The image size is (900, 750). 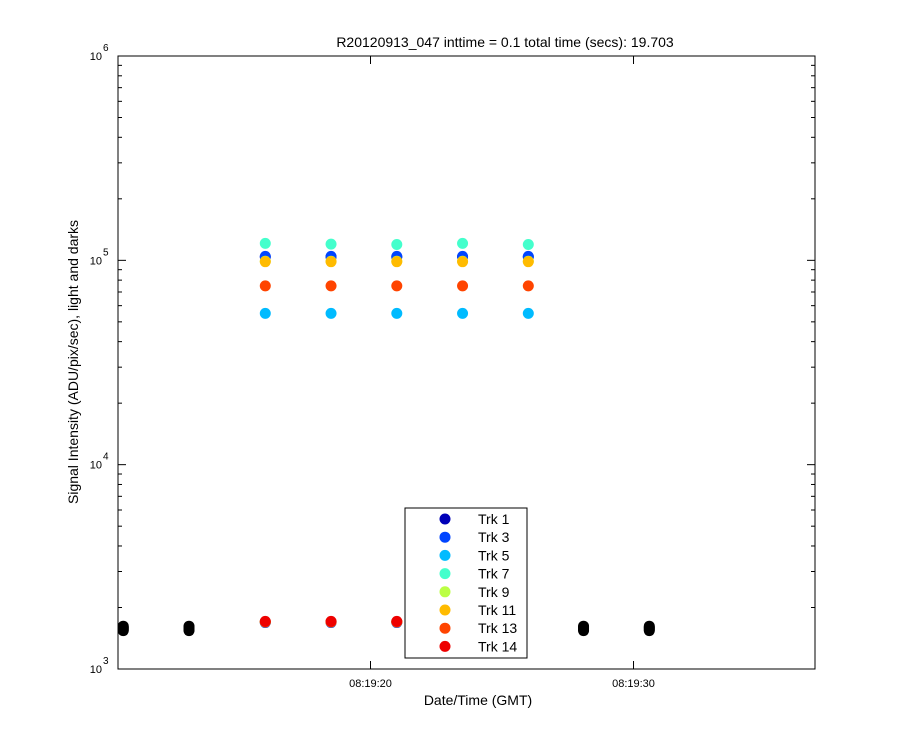 I want to click on x-axis-label: Date/Time (GMT), so click(x=478, y=700).